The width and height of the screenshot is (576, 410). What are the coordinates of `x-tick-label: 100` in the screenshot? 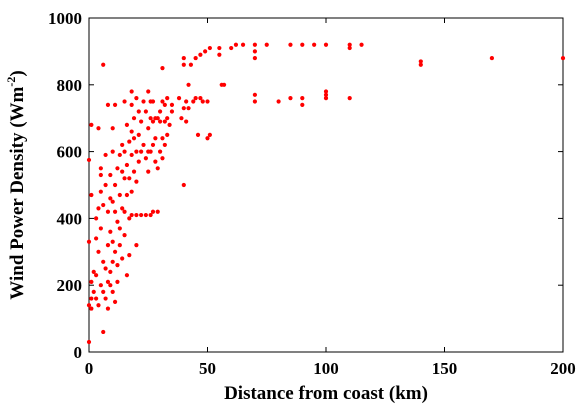 It's located at (326, 368).